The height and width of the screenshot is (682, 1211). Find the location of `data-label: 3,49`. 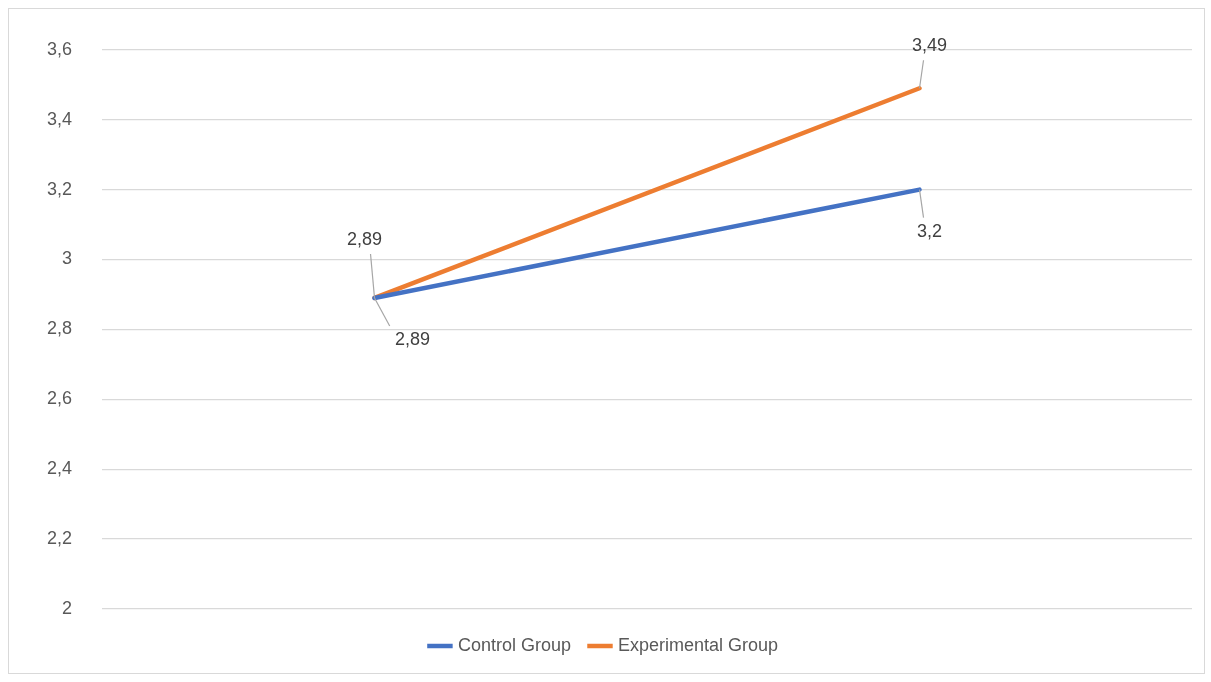

data-label: 3,49 is located at coordinates (929, 45).